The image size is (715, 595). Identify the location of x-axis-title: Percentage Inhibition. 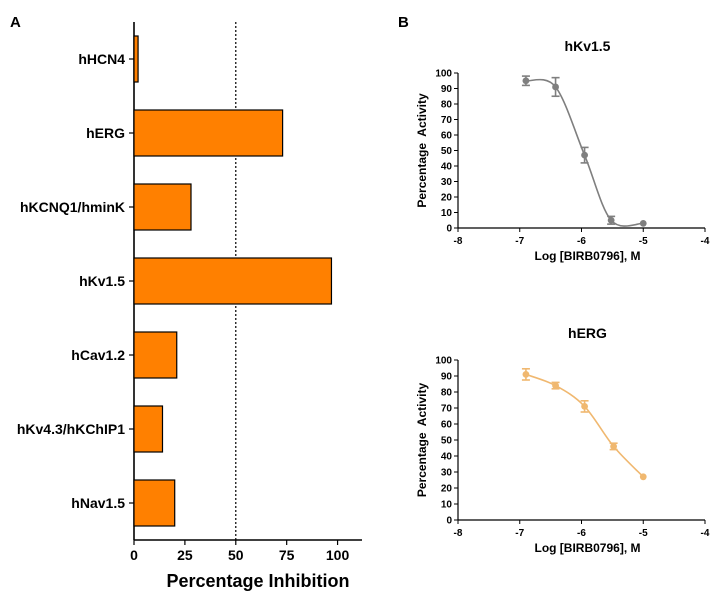
(257, 581).